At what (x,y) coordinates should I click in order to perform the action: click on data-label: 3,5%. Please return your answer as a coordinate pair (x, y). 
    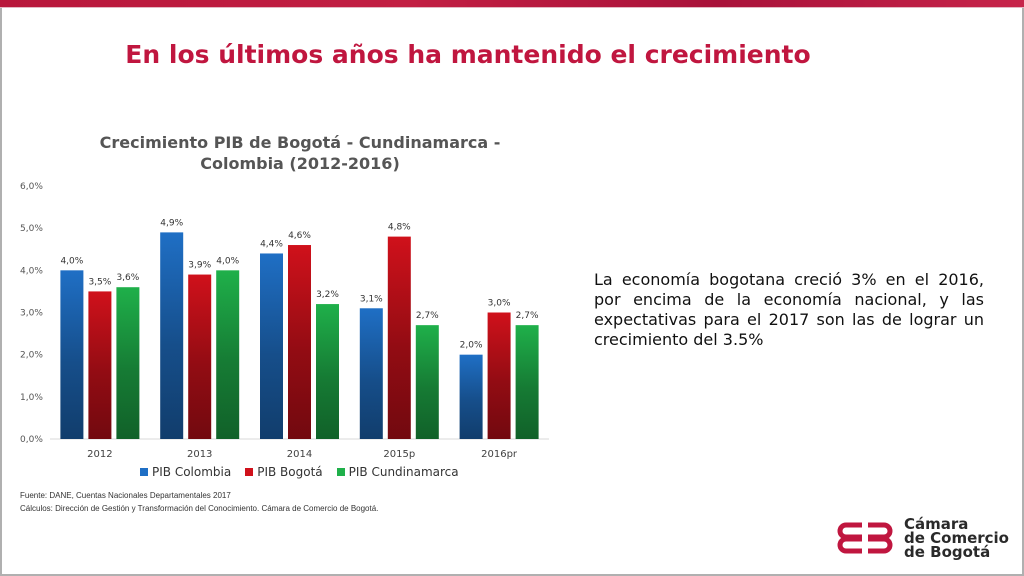
    Looking at the image, I should click on (99, 282).